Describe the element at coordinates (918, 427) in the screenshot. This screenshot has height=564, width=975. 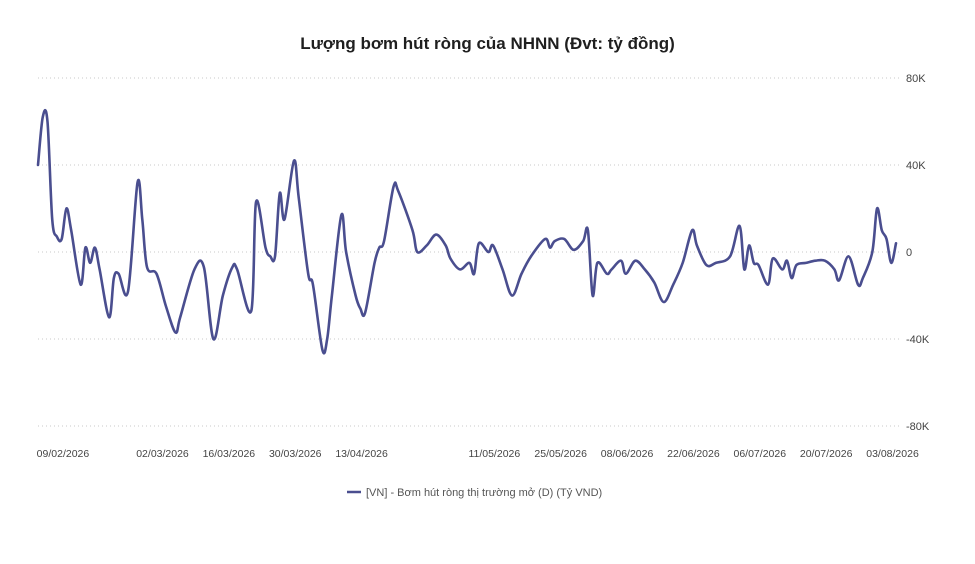
I see `y-tick-label: -80K` at that location.